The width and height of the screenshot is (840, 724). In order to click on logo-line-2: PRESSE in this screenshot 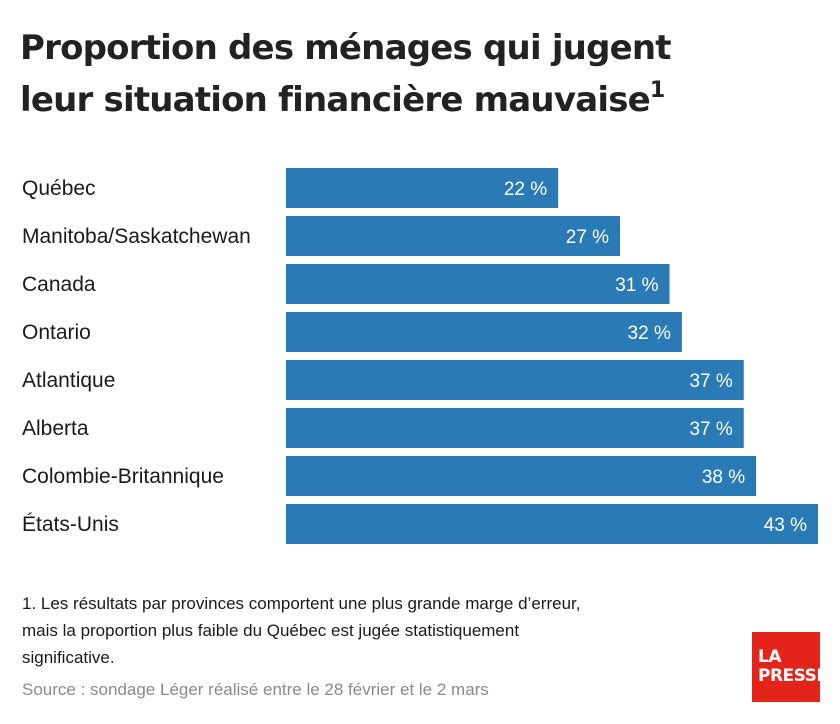, I will do `click(793, 676)`.